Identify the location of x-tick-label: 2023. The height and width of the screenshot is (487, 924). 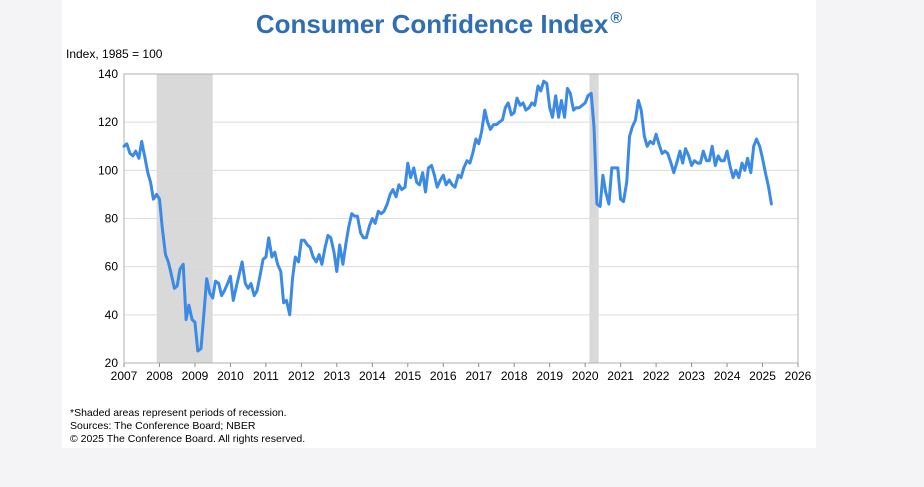
(691, 376).